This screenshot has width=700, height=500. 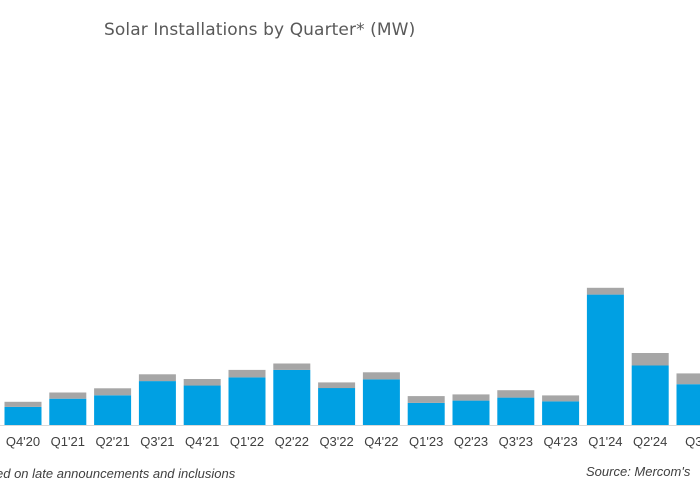 I want to click on footnote: ed on late announcements and inclusions, so click(x=118, y=473).